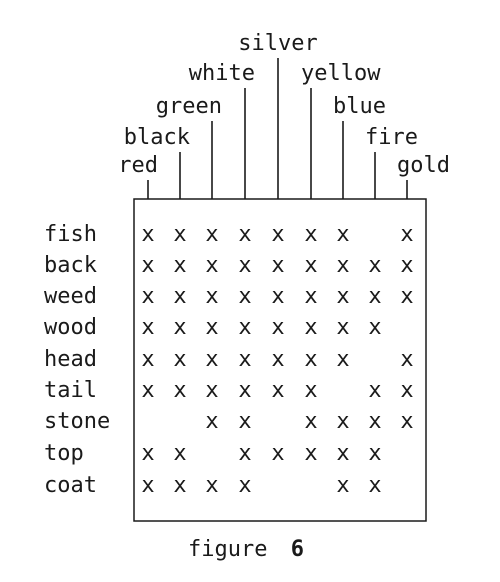  Describe the element at coordinates (406, 234) in the screenshot. I see `mark-fish-gold: x` at that location.